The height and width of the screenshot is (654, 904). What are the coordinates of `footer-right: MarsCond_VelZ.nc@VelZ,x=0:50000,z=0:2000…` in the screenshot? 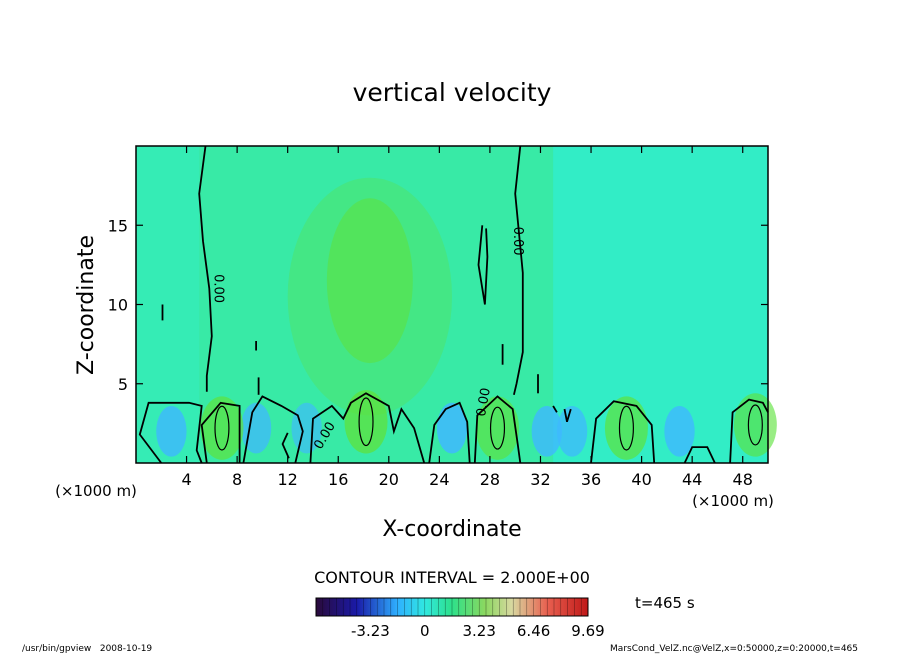 It's located at (734, 649).